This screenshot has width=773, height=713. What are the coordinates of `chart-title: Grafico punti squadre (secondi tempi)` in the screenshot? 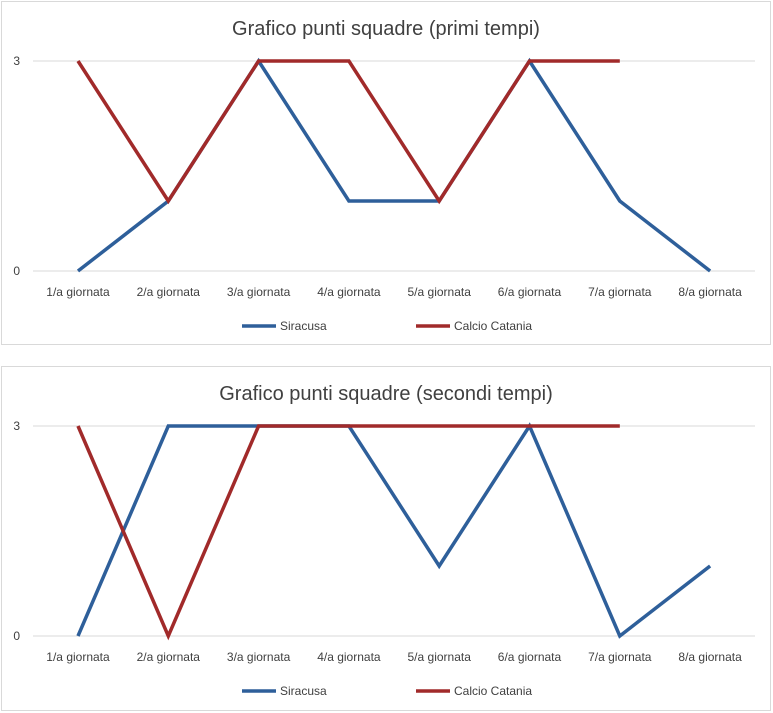 It's located at (386, 394).